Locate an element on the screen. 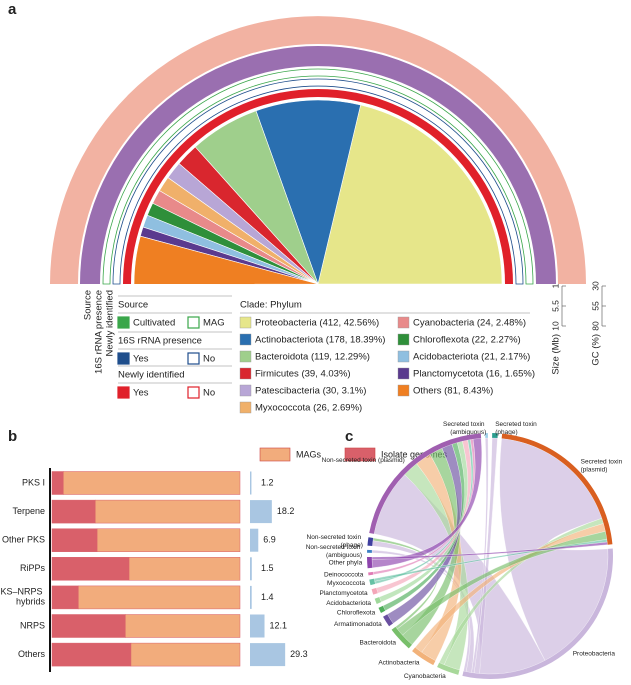 This screenshot has height=685, width=631. legend-text: Others (81, 8.43%) is located at coordinates (453, 391).